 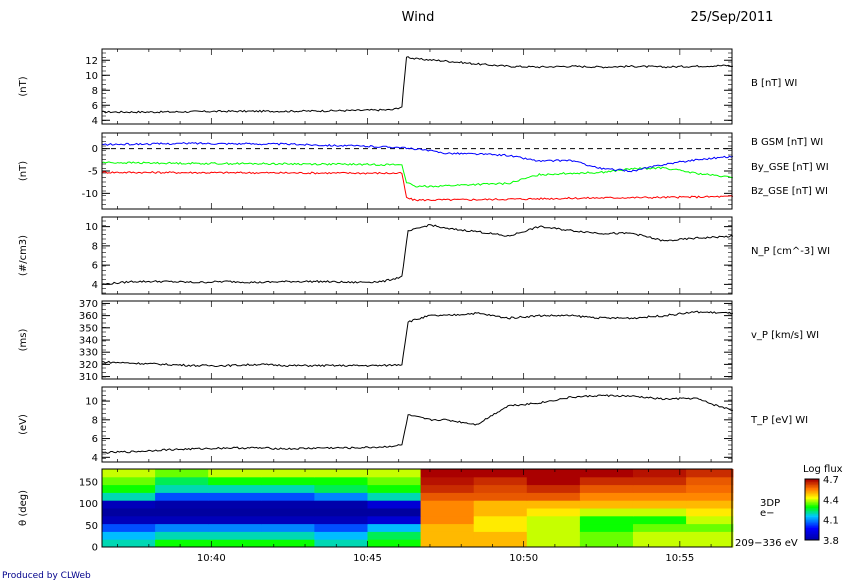 I want to click on y-axis-label: θ (deg), so click(x=23, y=508).